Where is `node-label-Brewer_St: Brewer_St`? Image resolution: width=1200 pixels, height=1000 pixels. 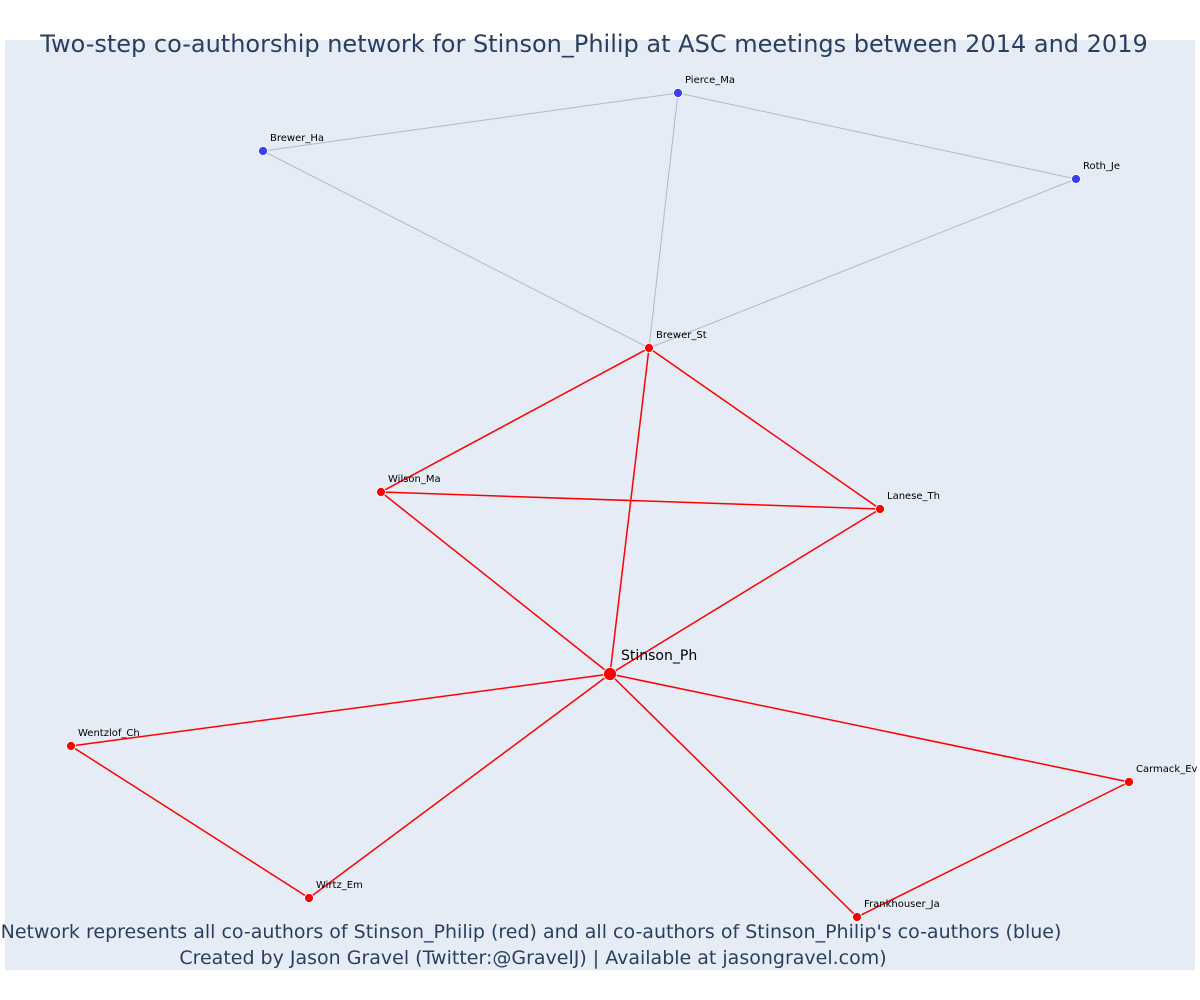 node-label-Brewer_St: Brewer_St is located at coordinates (681, 335).